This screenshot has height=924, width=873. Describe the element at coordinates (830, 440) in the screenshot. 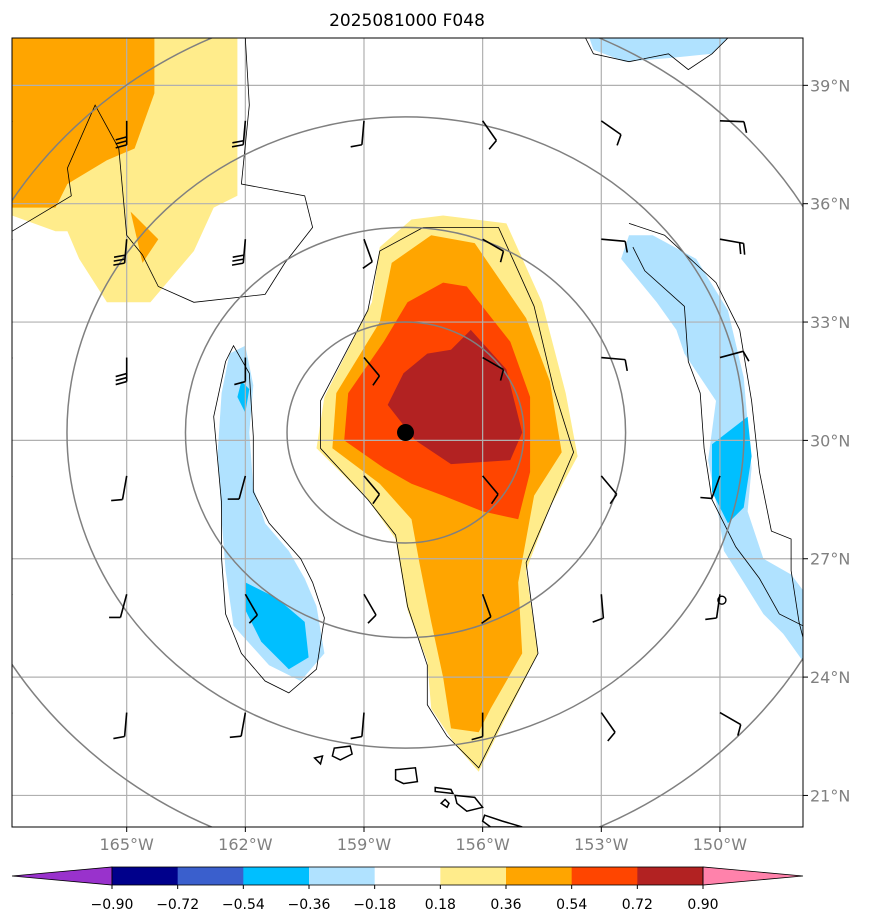

I see `y-tick-label: 30°N` at that location.